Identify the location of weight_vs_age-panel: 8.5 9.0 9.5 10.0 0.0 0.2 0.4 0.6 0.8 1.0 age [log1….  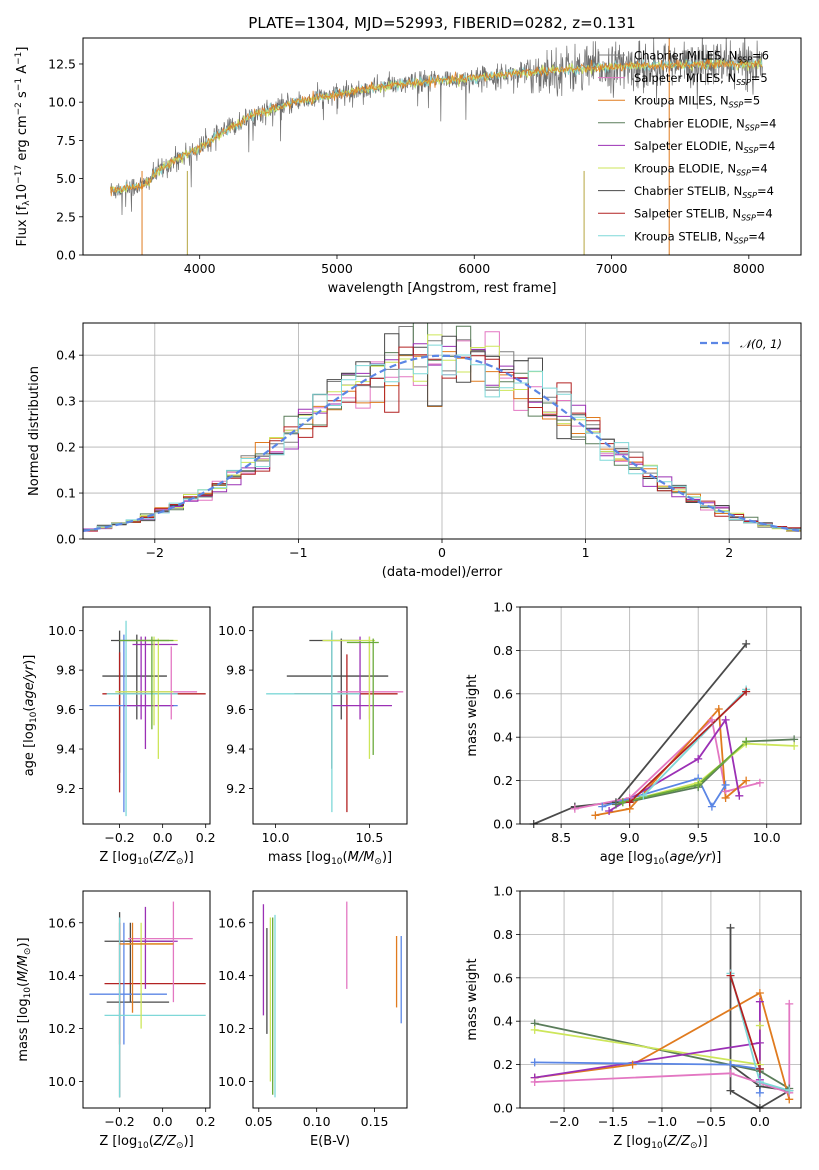
(633, 733).